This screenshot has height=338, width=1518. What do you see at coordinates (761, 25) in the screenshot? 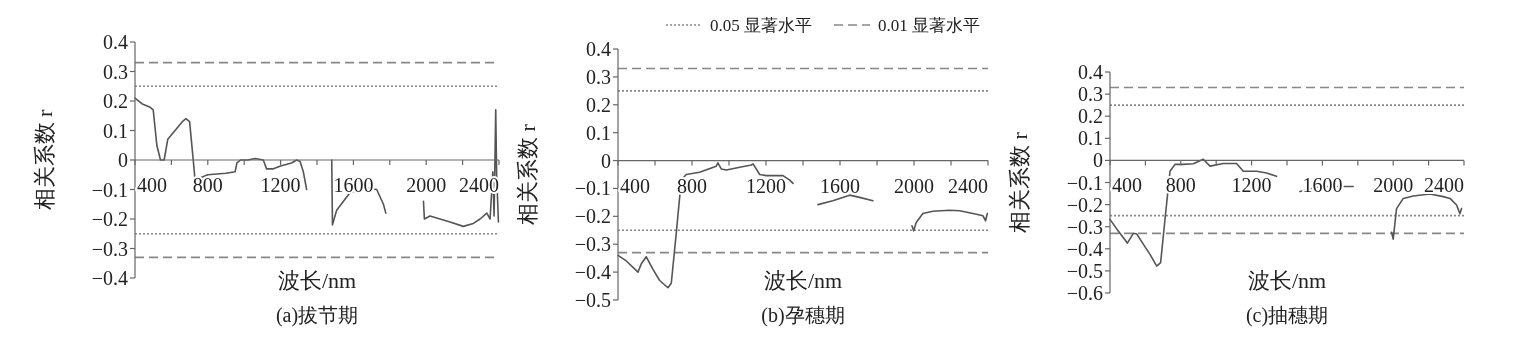
I see `legend-label: 0.05 显著水平` at bounding box center [761, 25].